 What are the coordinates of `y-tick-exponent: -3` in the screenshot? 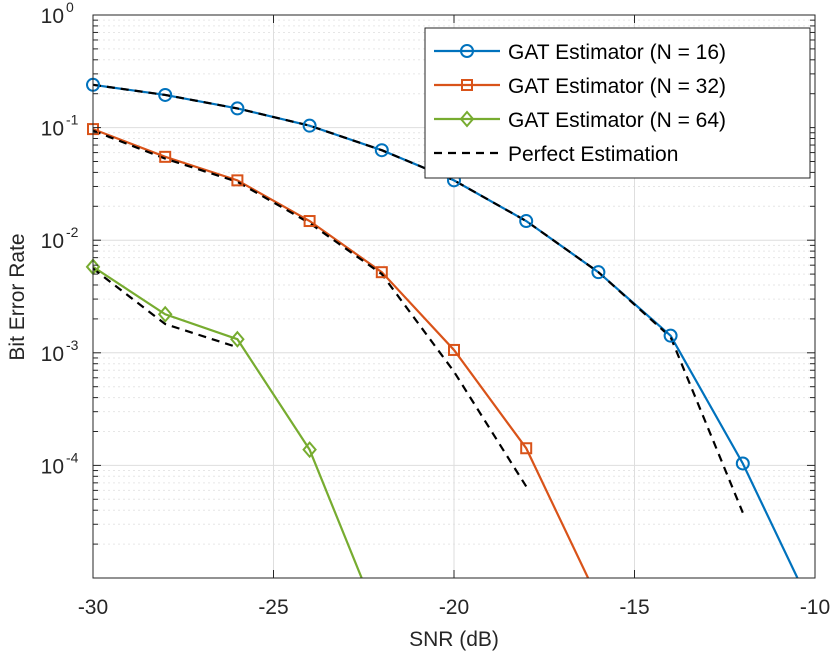 It's located at (72, 345).